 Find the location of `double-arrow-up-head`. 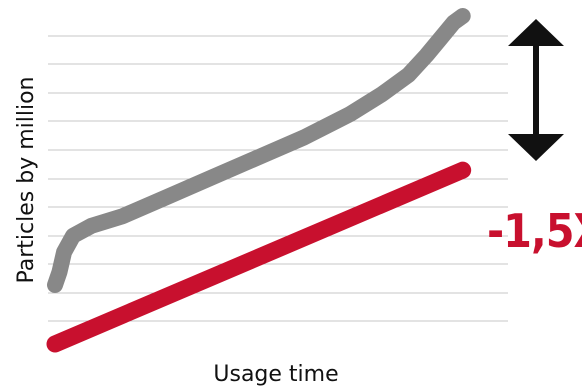

double-arrow-up-head is located at coordinates (536, 32).